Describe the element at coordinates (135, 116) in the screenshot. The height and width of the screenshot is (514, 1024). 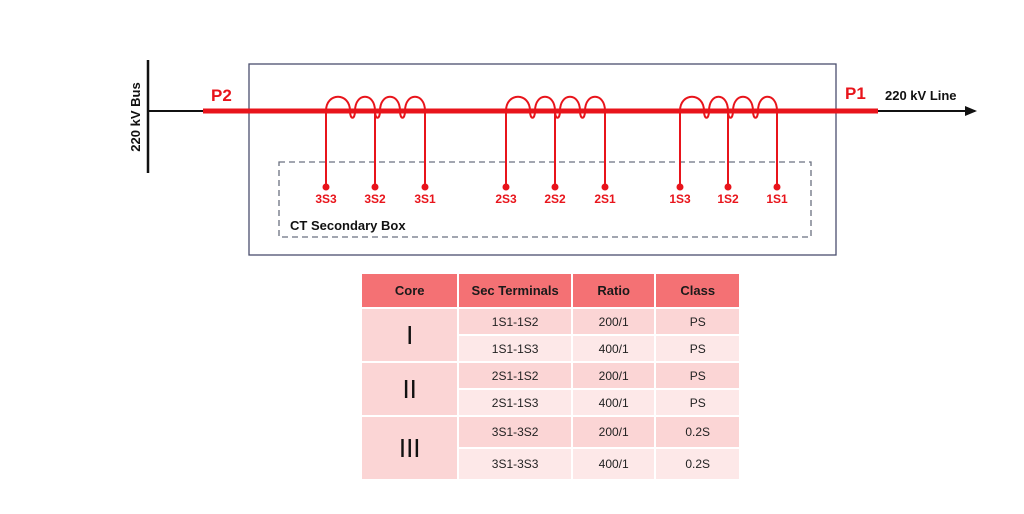
I see `bus-label: 220 kV Bus` at that location.